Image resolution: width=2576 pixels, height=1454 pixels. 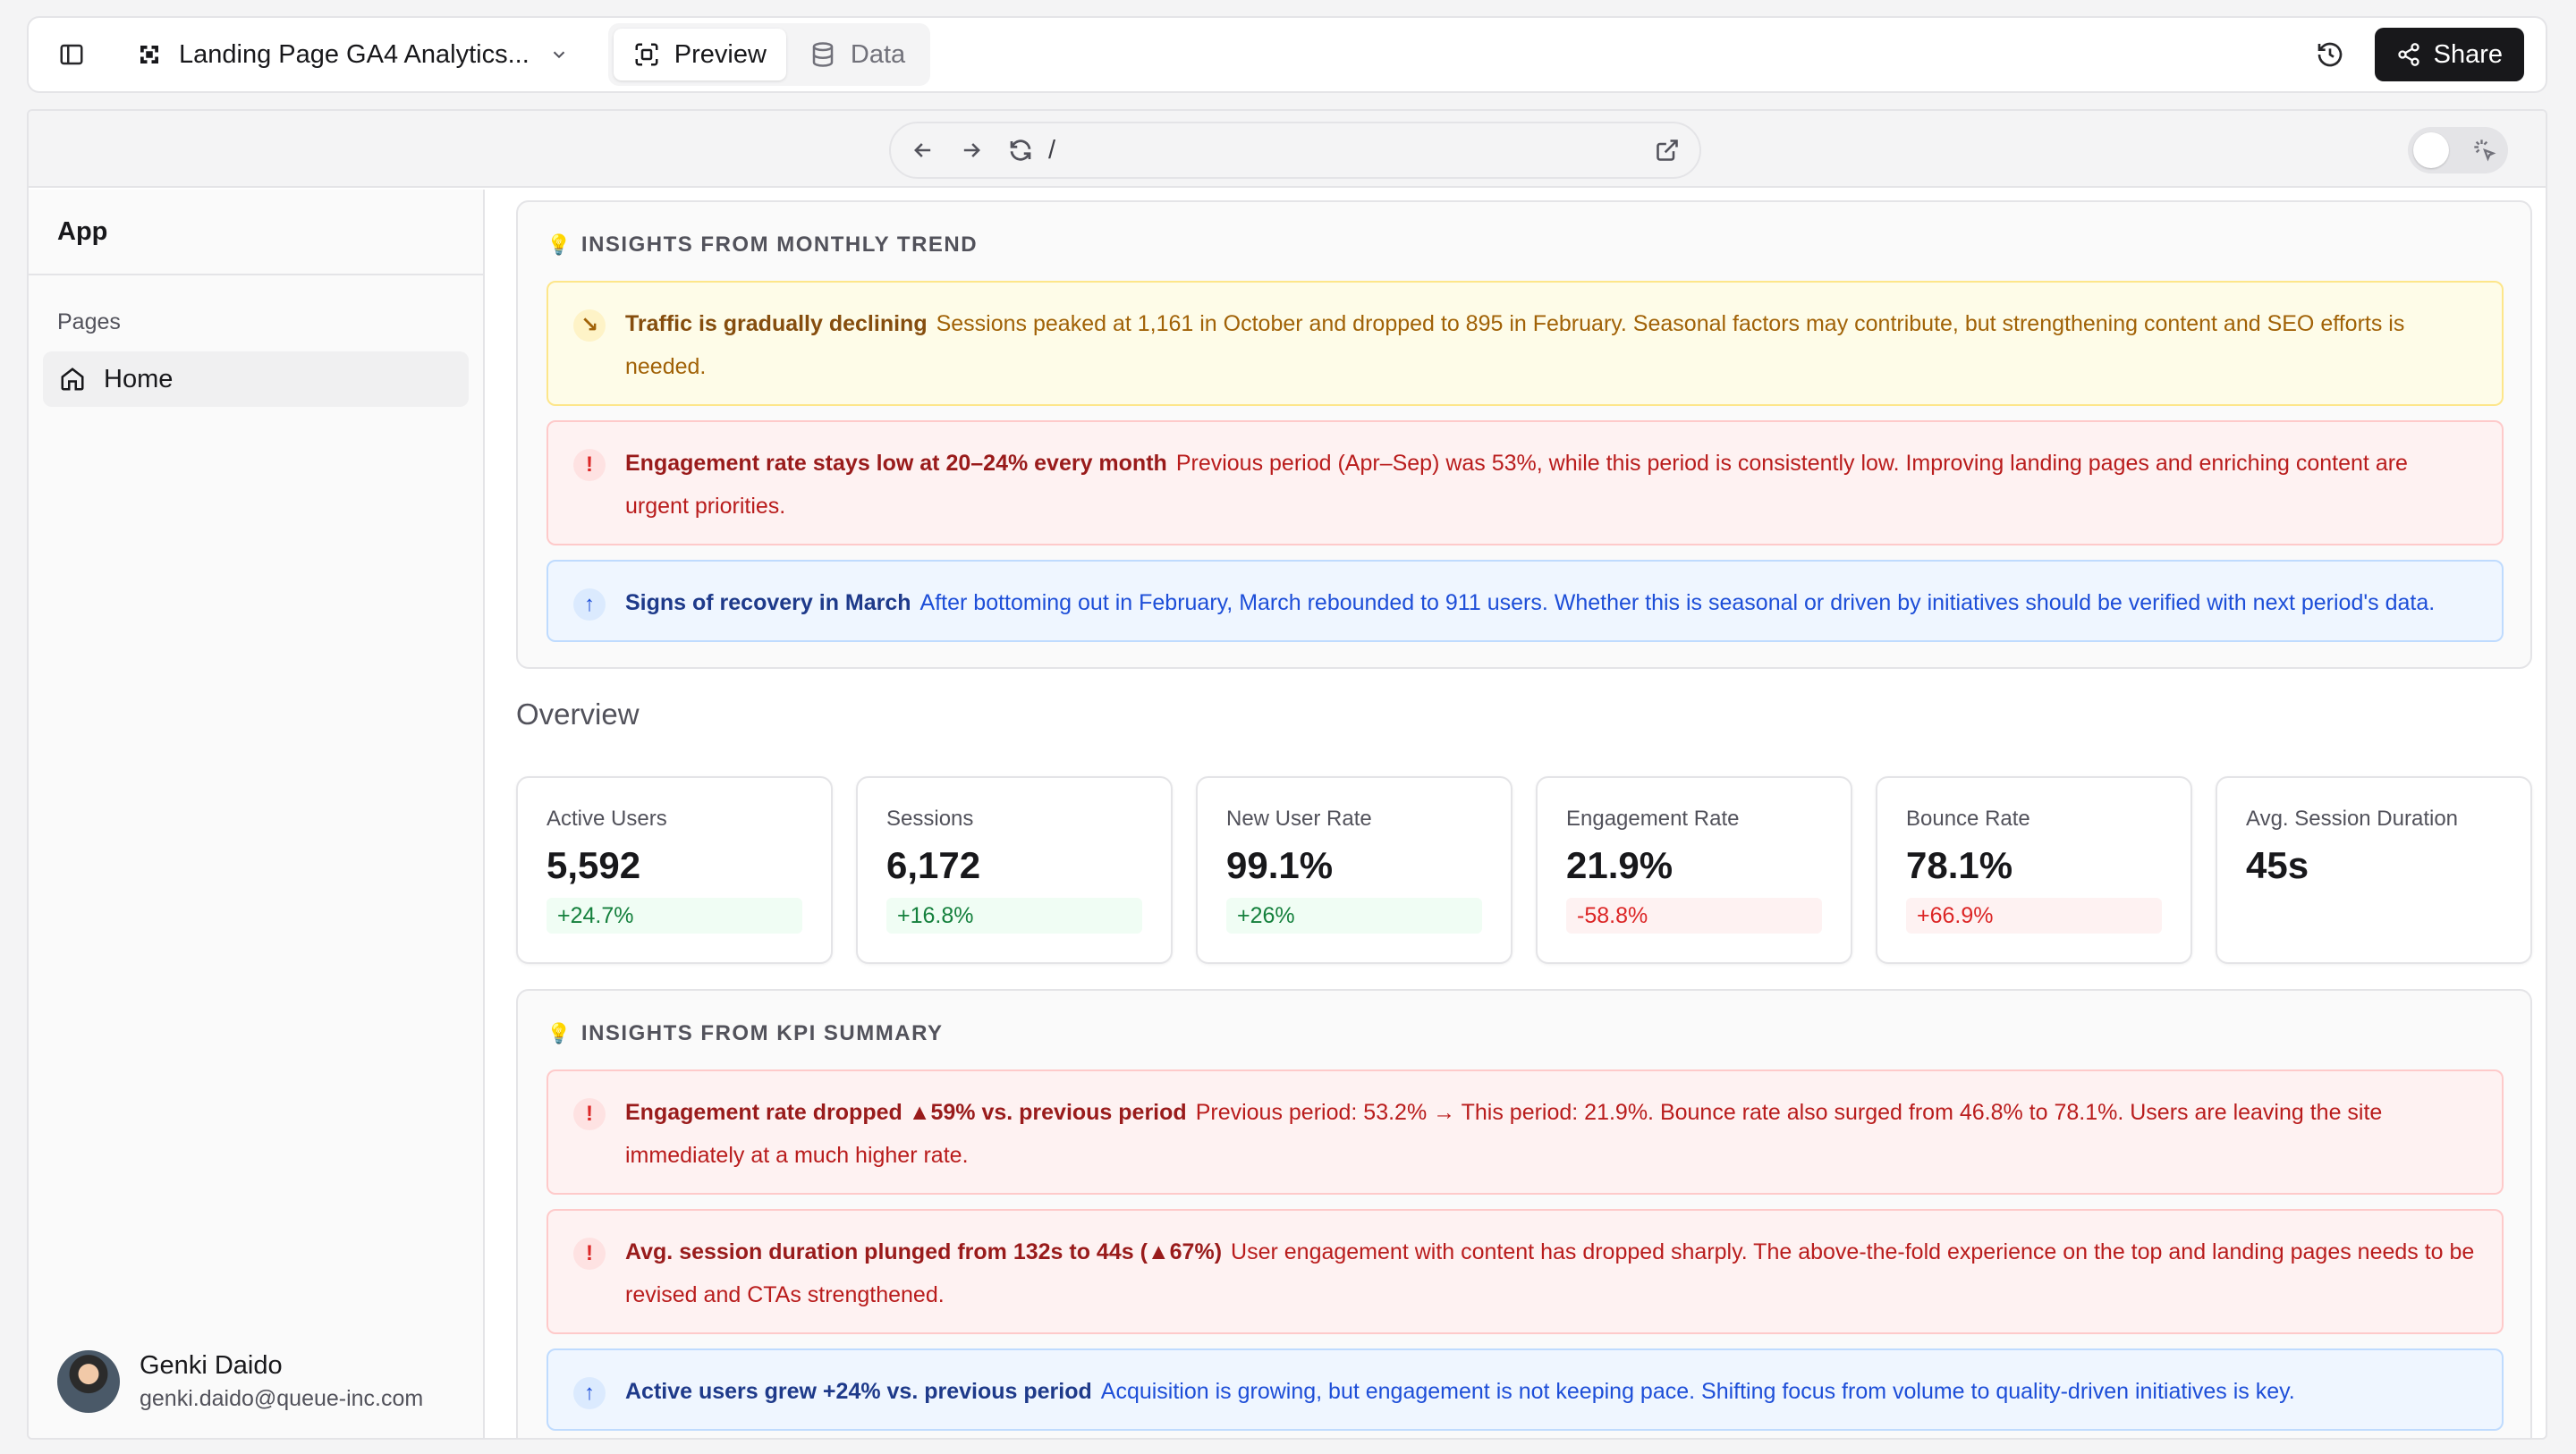 I want to click on sidebar-item-home: Home, so click(x=256, y=379).